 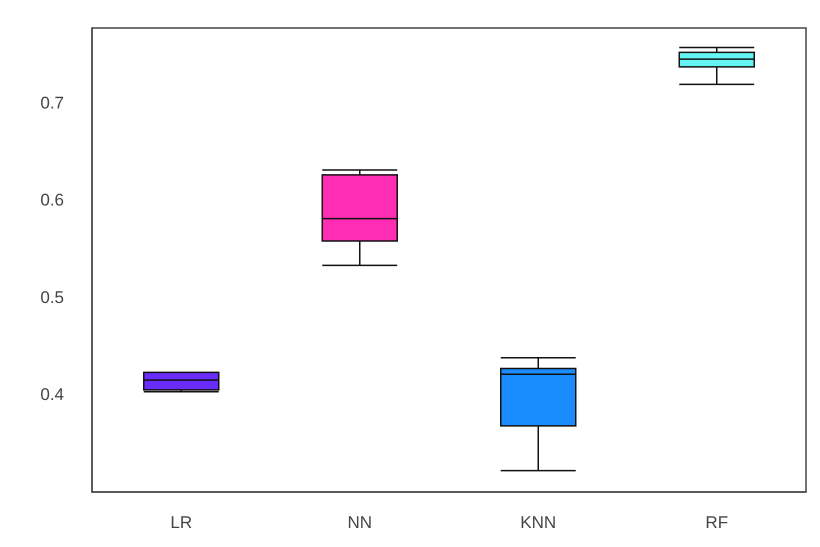 What do you see at coordinates (52, 394) in the screenshot?
I see `y-tick-label: 0.4` at bounding box center [52, 394].